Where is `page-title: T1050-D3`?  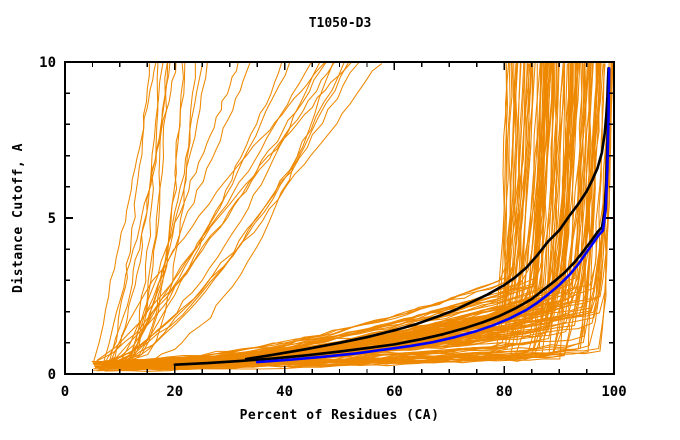
page-title: T1050-D3 is located at coordinates (340, 23).